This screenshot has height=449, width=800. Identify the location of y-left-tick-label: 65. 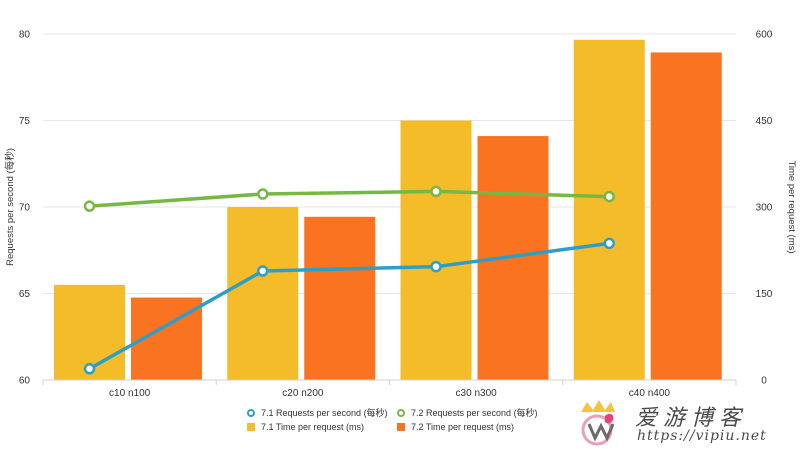
(25, 294).